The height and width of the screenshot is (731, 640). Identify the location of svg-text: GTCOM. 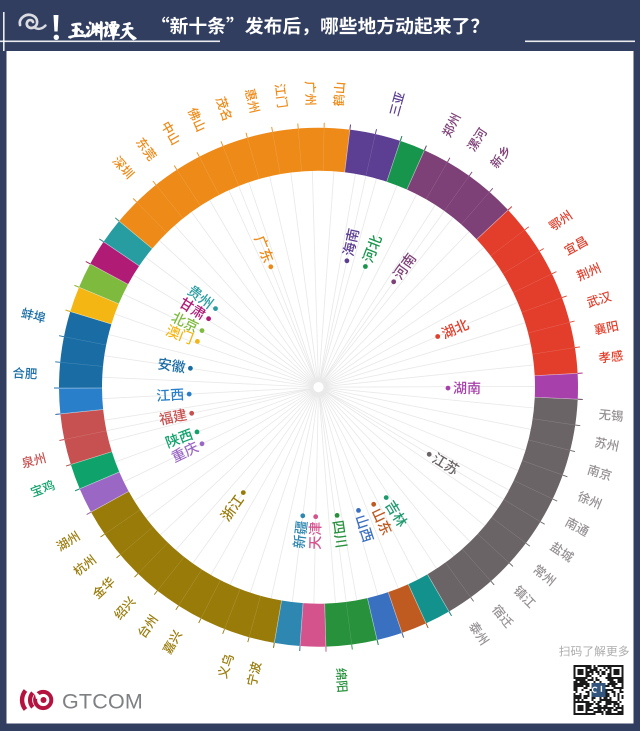
(102, 702).